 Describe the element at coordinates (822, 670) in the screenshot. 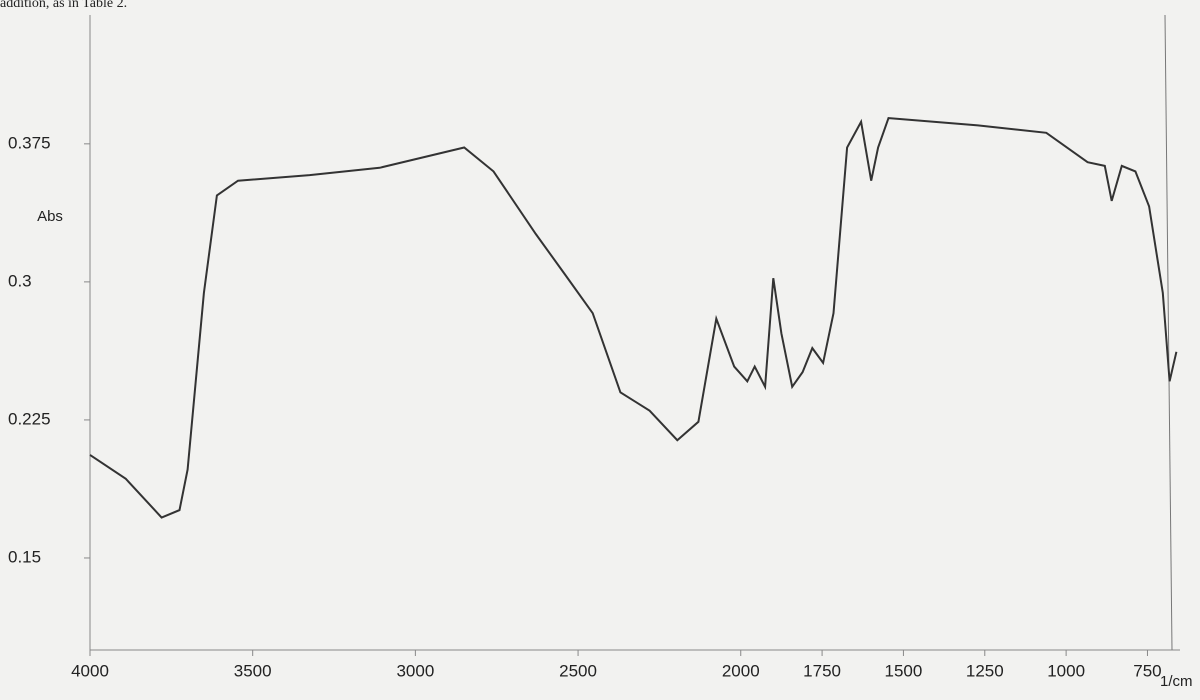

I see `x-tick-label: 1750` at that location.